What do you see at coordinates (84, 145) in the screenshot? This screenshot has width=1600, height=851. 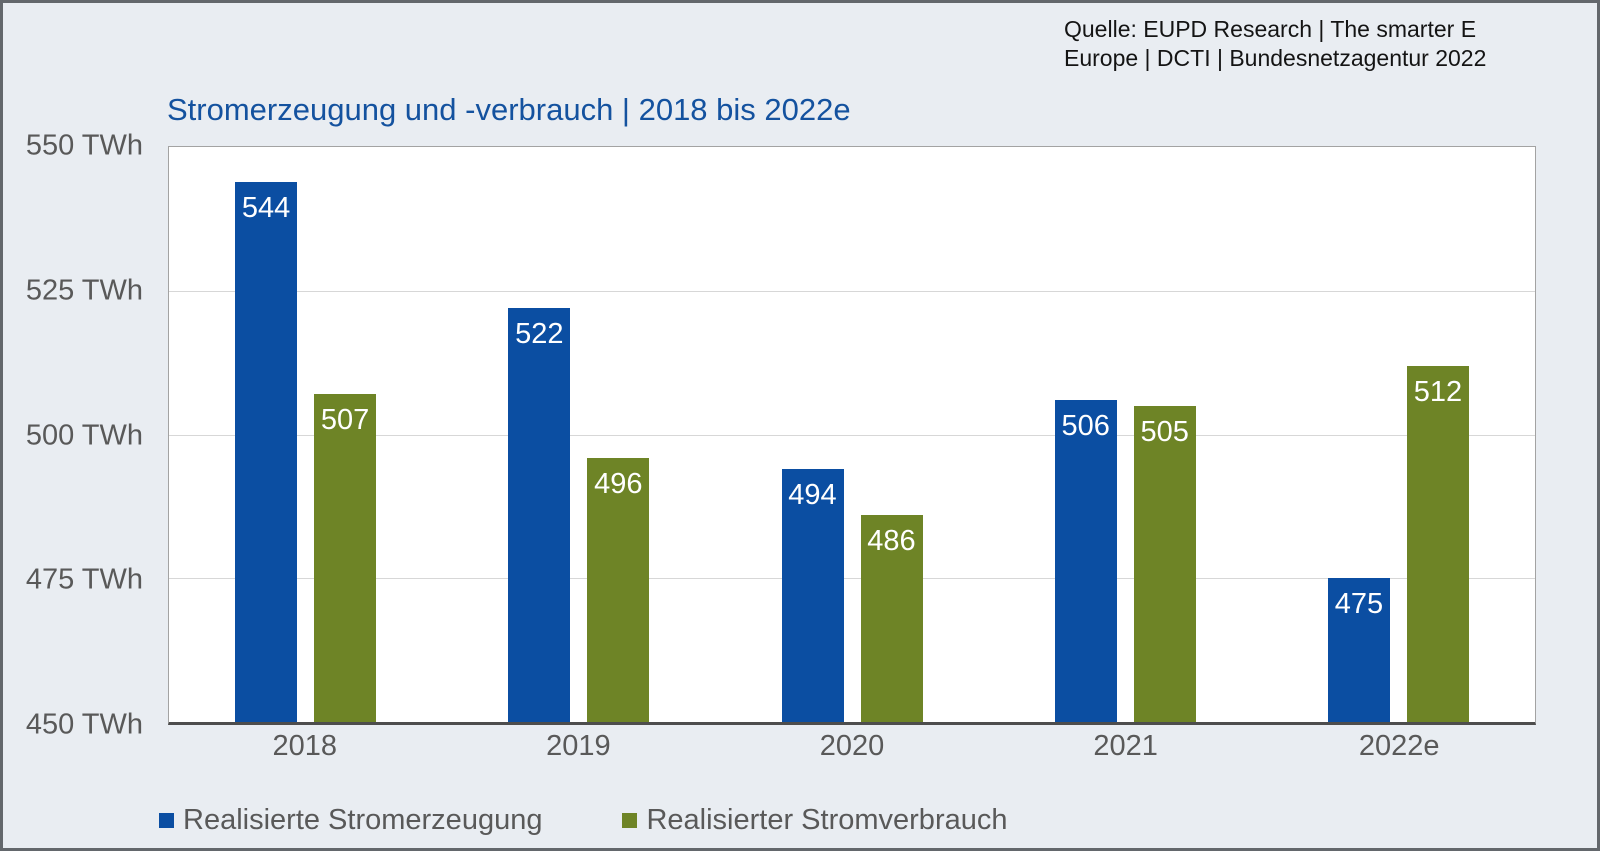 I see `y-tick-label: 550 TWh` at bounding box center [84, 145].